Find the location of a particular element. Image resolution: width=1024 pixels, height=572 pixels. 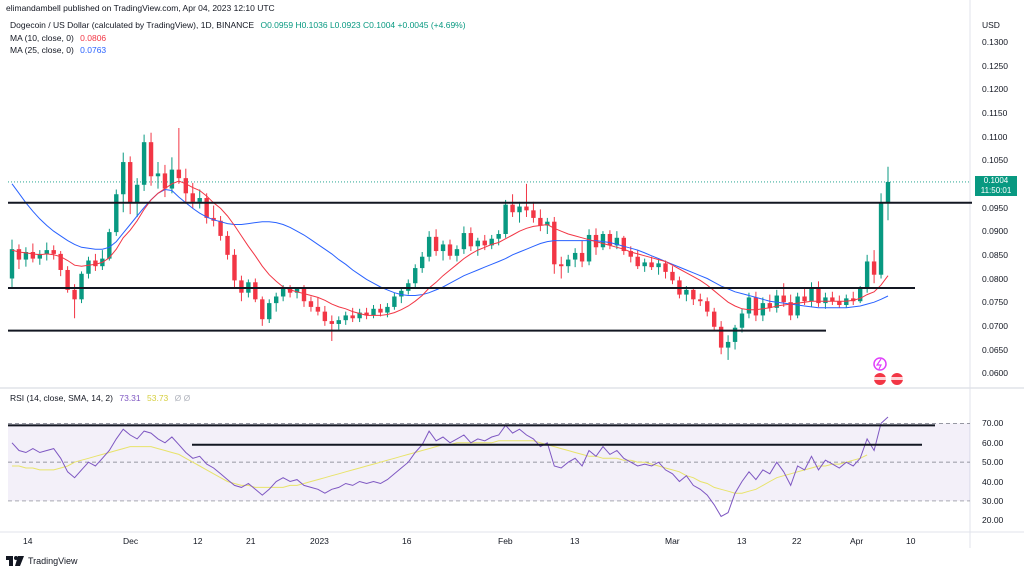

price-tick-label: 0.1150 is located at coordinates (995, 112).